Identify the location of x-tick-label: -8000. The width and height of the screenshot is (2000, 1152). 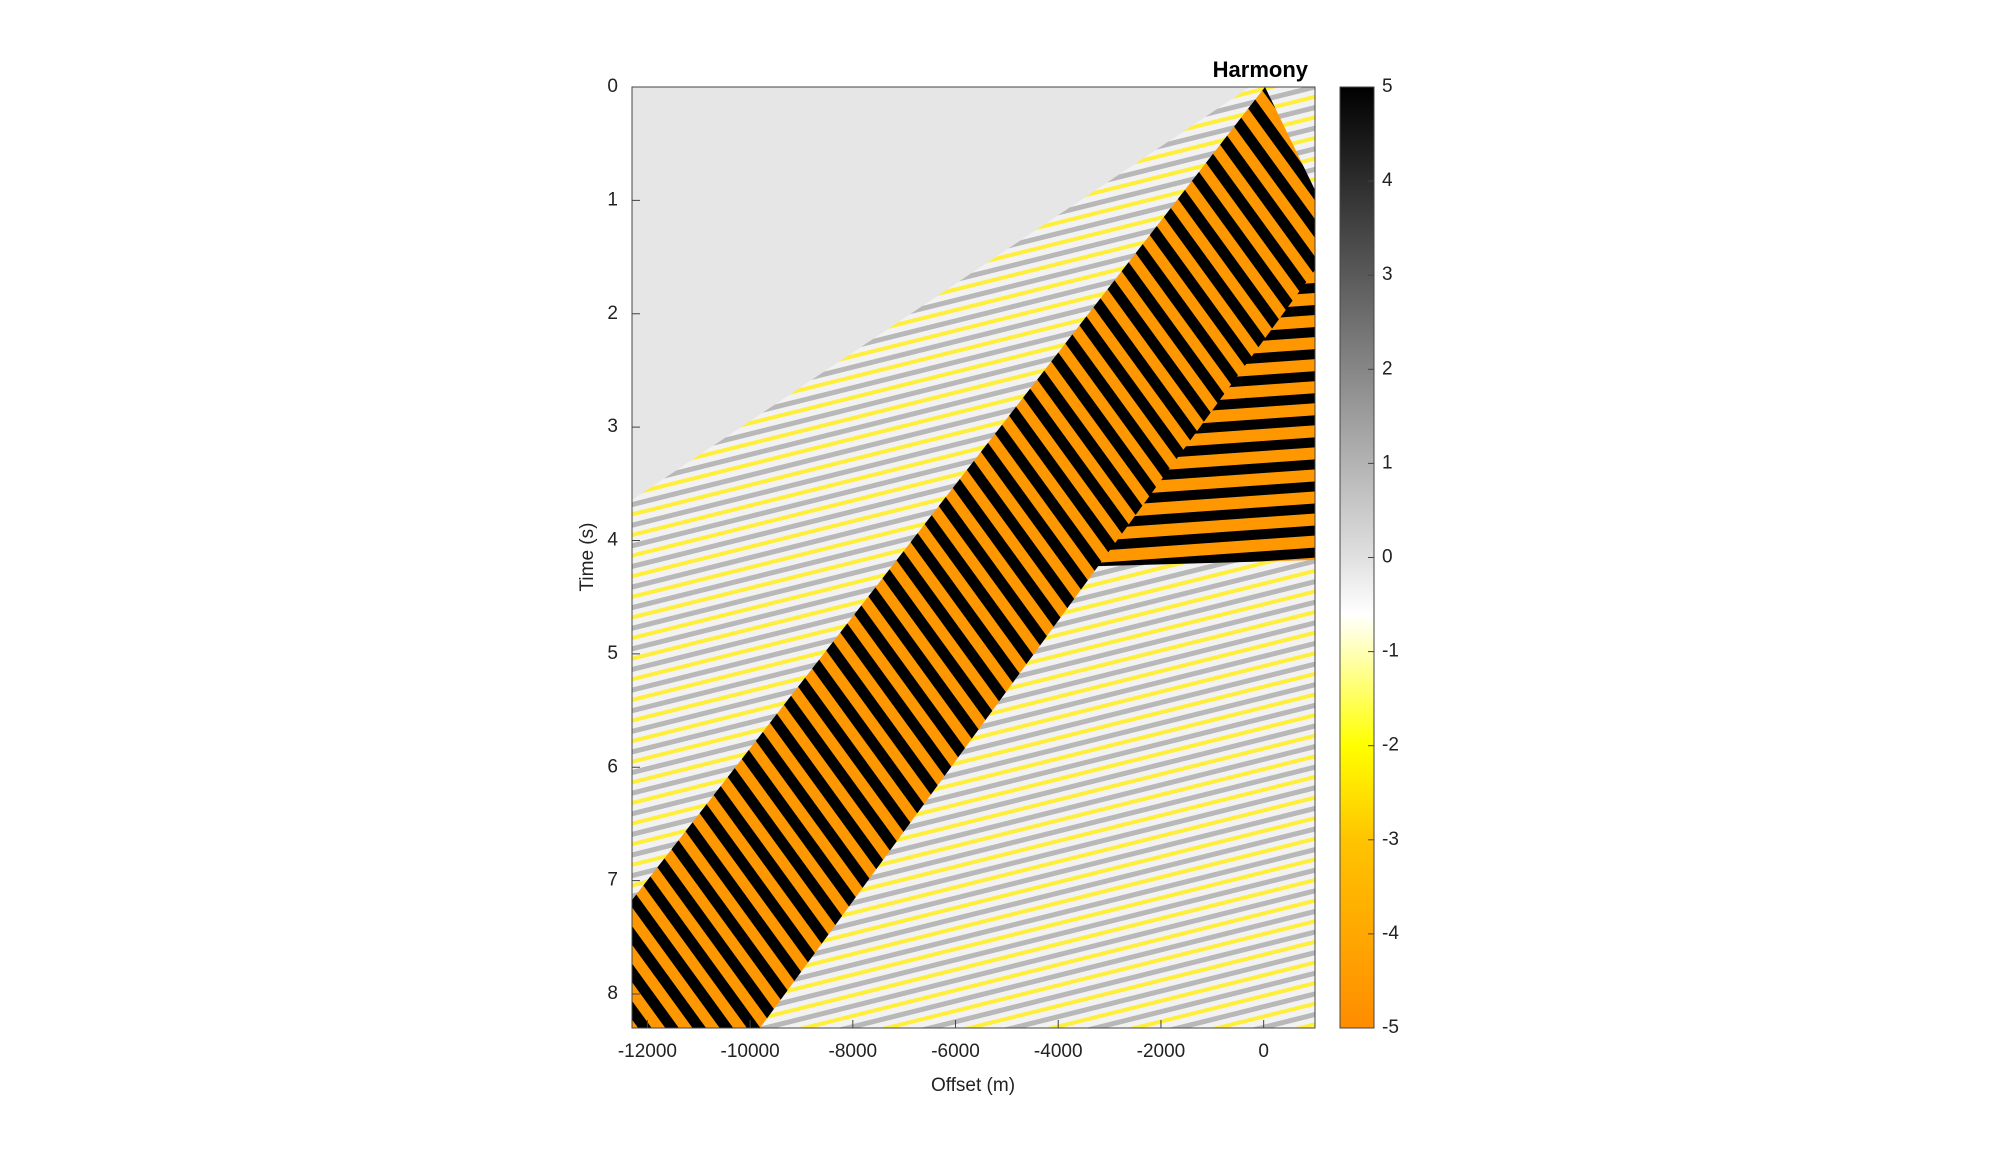
(853, 1051).